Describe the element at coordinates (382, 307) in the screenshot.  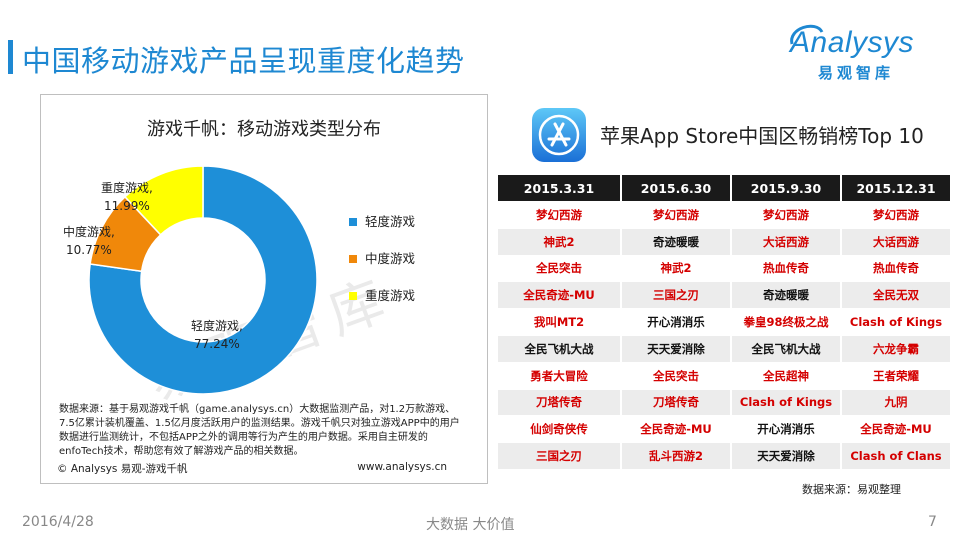
I see `legend-item-heavy: 重度游戏` at that location.